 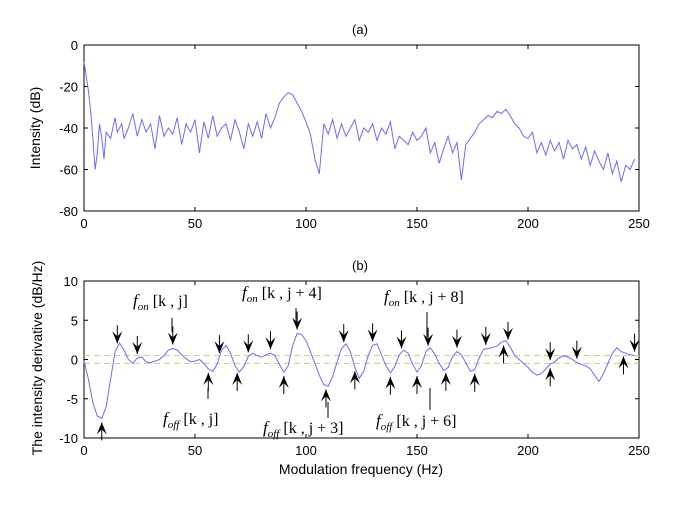 What do you see at coordinates (417, 223) in the screenshot?
I see `panel-a-xtick-label: 150` at bounding box center [417, 223].